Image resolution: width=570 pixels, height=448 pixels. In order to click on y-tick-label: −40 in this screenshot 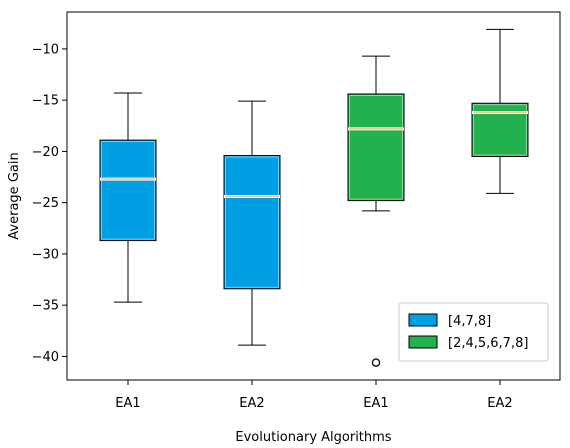, I will do `click(45, 357)`.